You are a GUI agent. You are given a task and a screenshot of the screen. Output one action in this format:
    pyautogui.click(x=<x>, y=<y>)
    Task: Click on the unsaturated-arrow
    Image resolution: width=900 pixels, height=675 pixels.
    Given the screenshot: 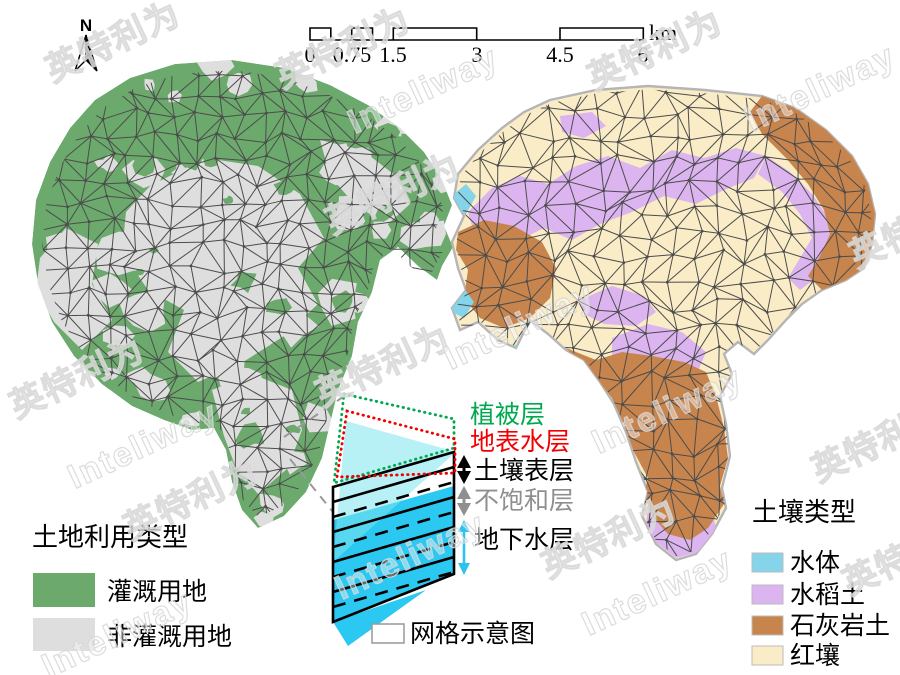 What is the action you would take?
    pyautogui.click(x=464, y=501)
    